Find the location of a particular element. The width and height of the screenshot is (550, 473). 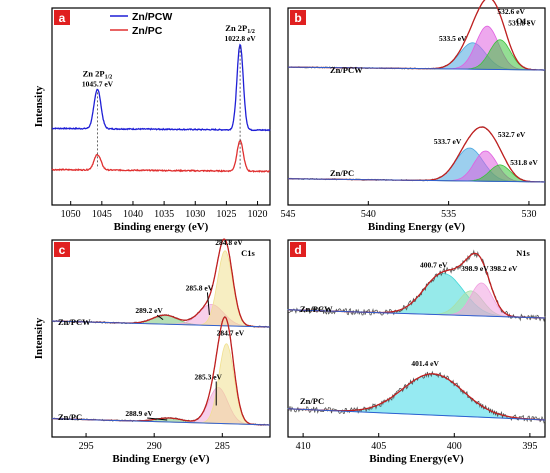

legend-label: Zn/PCW is located at coordinates (152, 17).